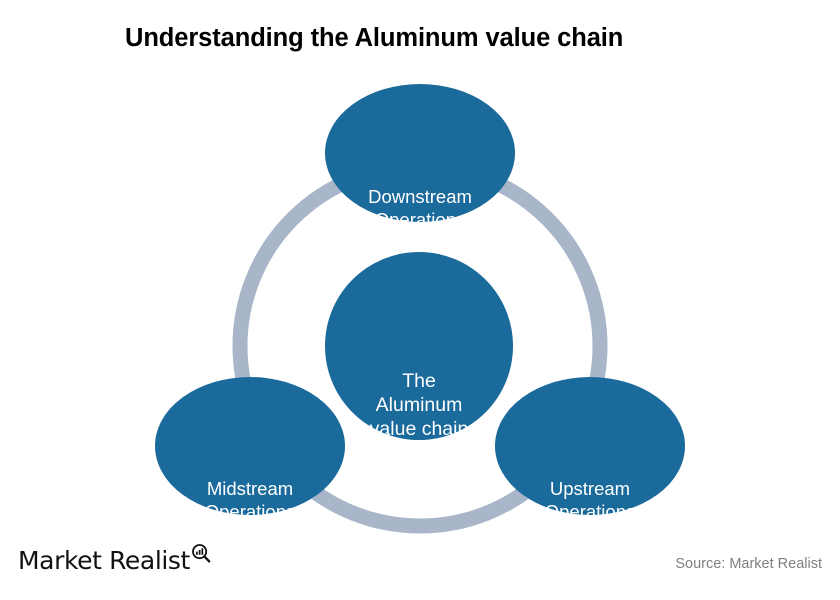 Image resolution: width=840 pixels, height=600 pixels. I want to click on source-label: Source: Market Realist, so click(748, 564).